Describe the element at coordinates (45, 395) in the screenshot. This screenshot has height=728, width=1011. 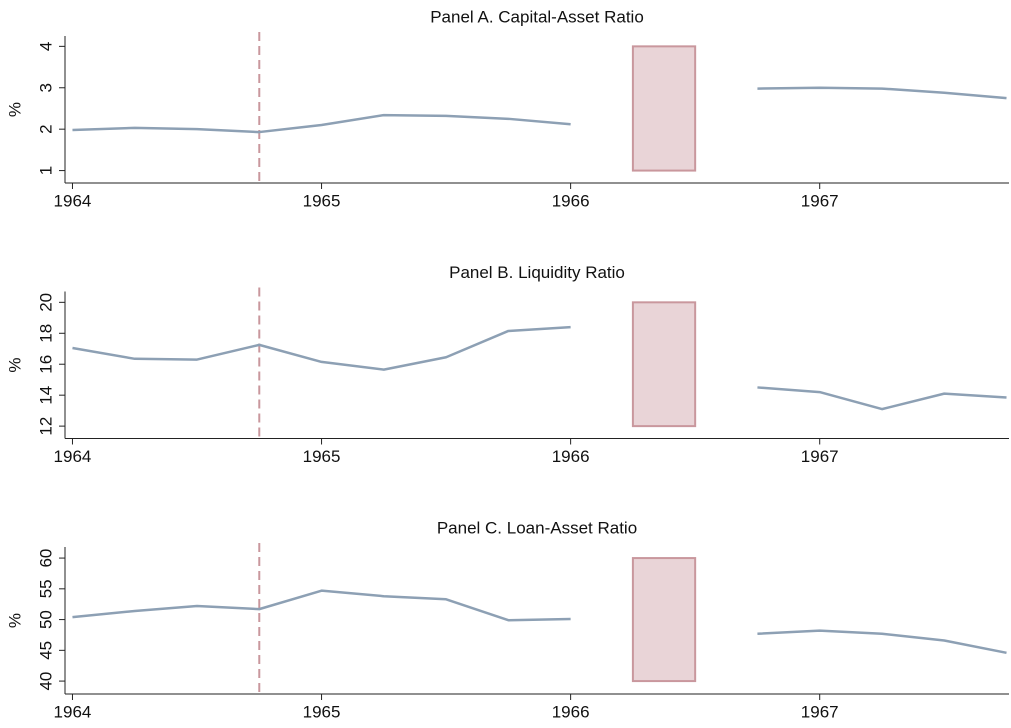
I see `y-tick-label: 14` at that location.